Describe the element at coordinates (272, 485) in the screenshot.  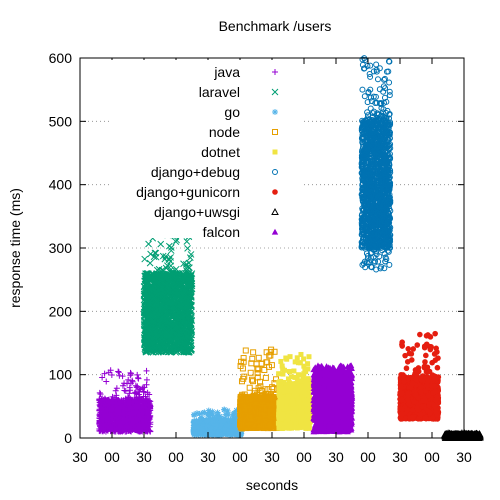
I see `x-axis-label: seconds` at that location.